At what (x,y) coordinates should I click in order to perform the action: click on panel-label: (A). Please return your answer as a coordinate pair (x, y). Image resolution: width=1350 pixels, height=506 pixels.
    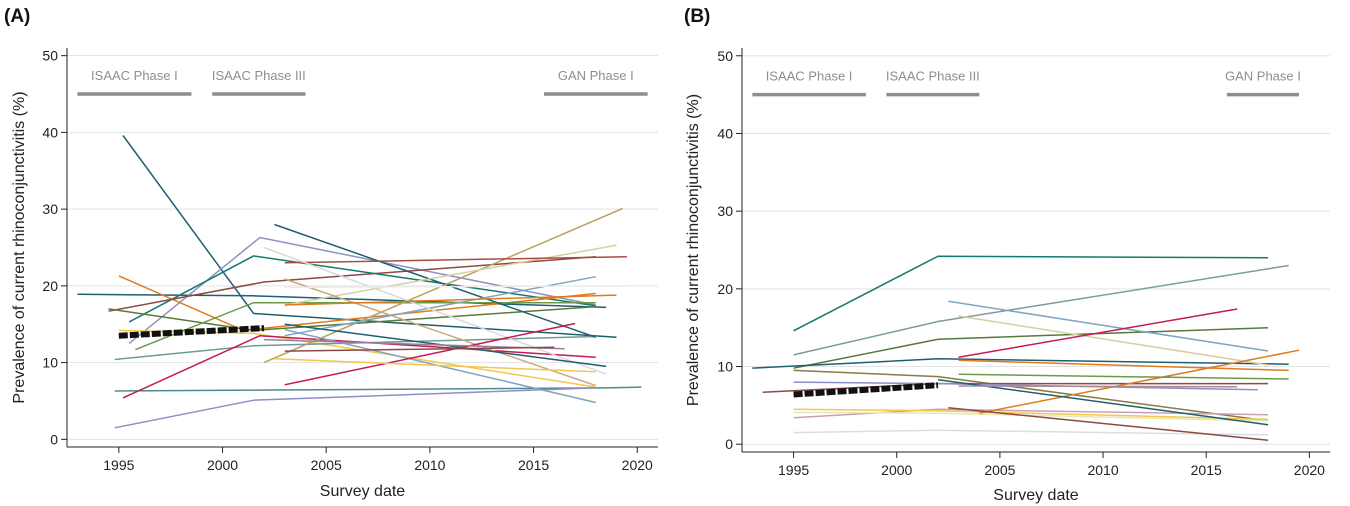
    Looking at the image, I should click on (17, 16).